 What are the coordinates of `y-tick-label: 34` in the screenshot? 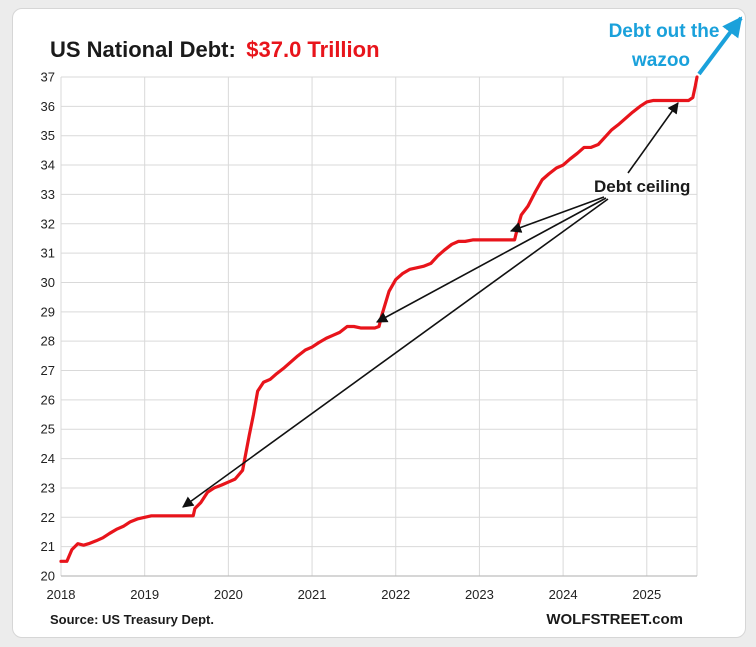 It's located at (48, 165).